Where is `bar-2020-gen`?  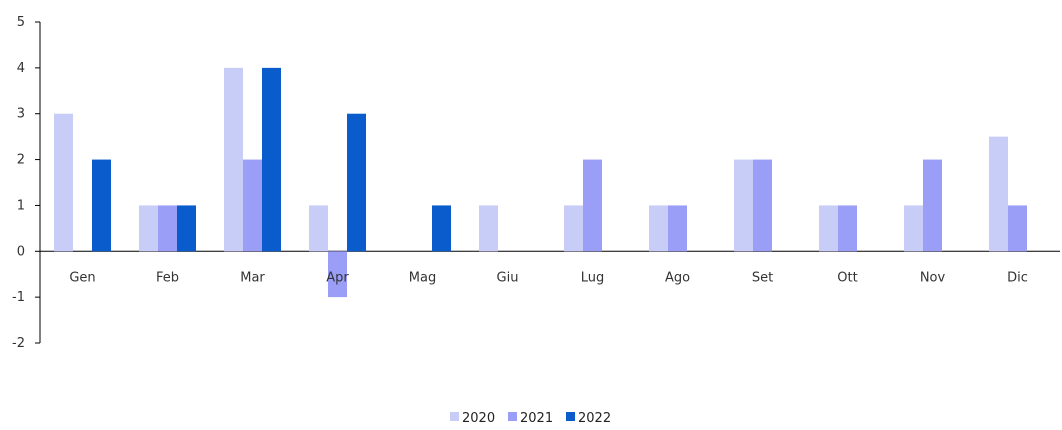 bar-2020-gen is located at coordinates (63, 182).